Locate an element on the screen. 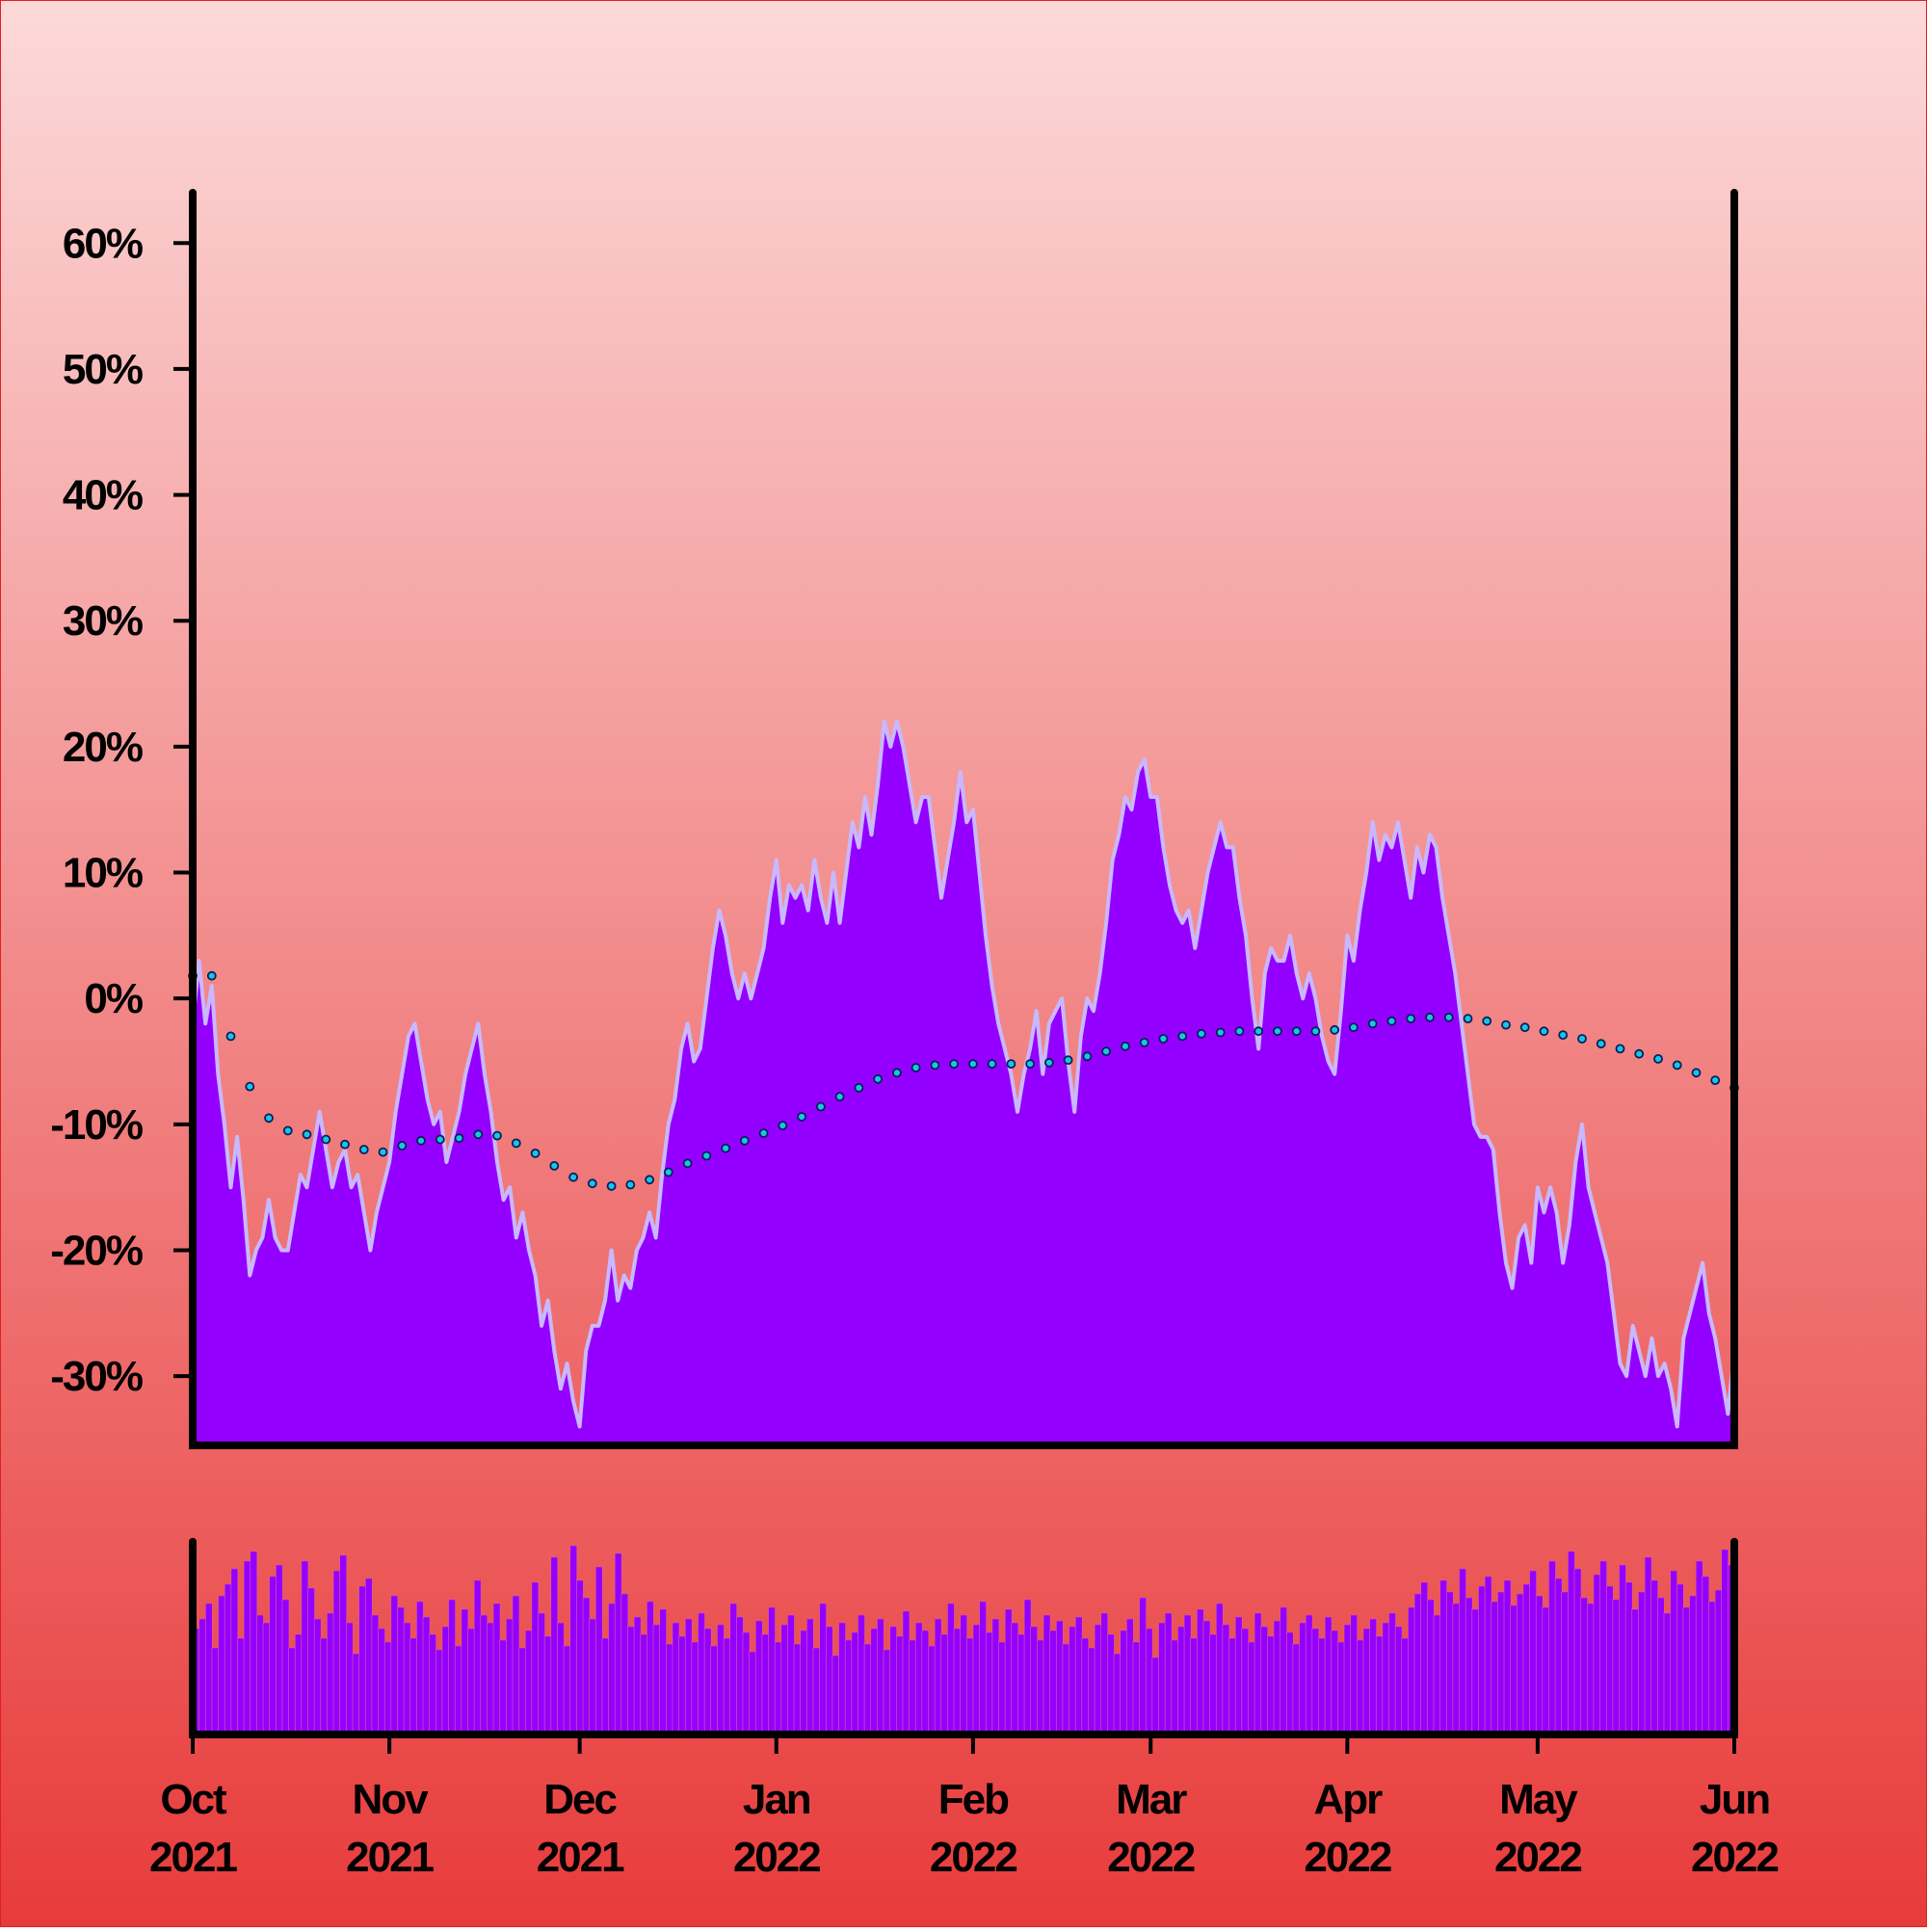 The image size is (1927, 1932). x-tick-label-month: Feb is located at coordinates (974, 1799).